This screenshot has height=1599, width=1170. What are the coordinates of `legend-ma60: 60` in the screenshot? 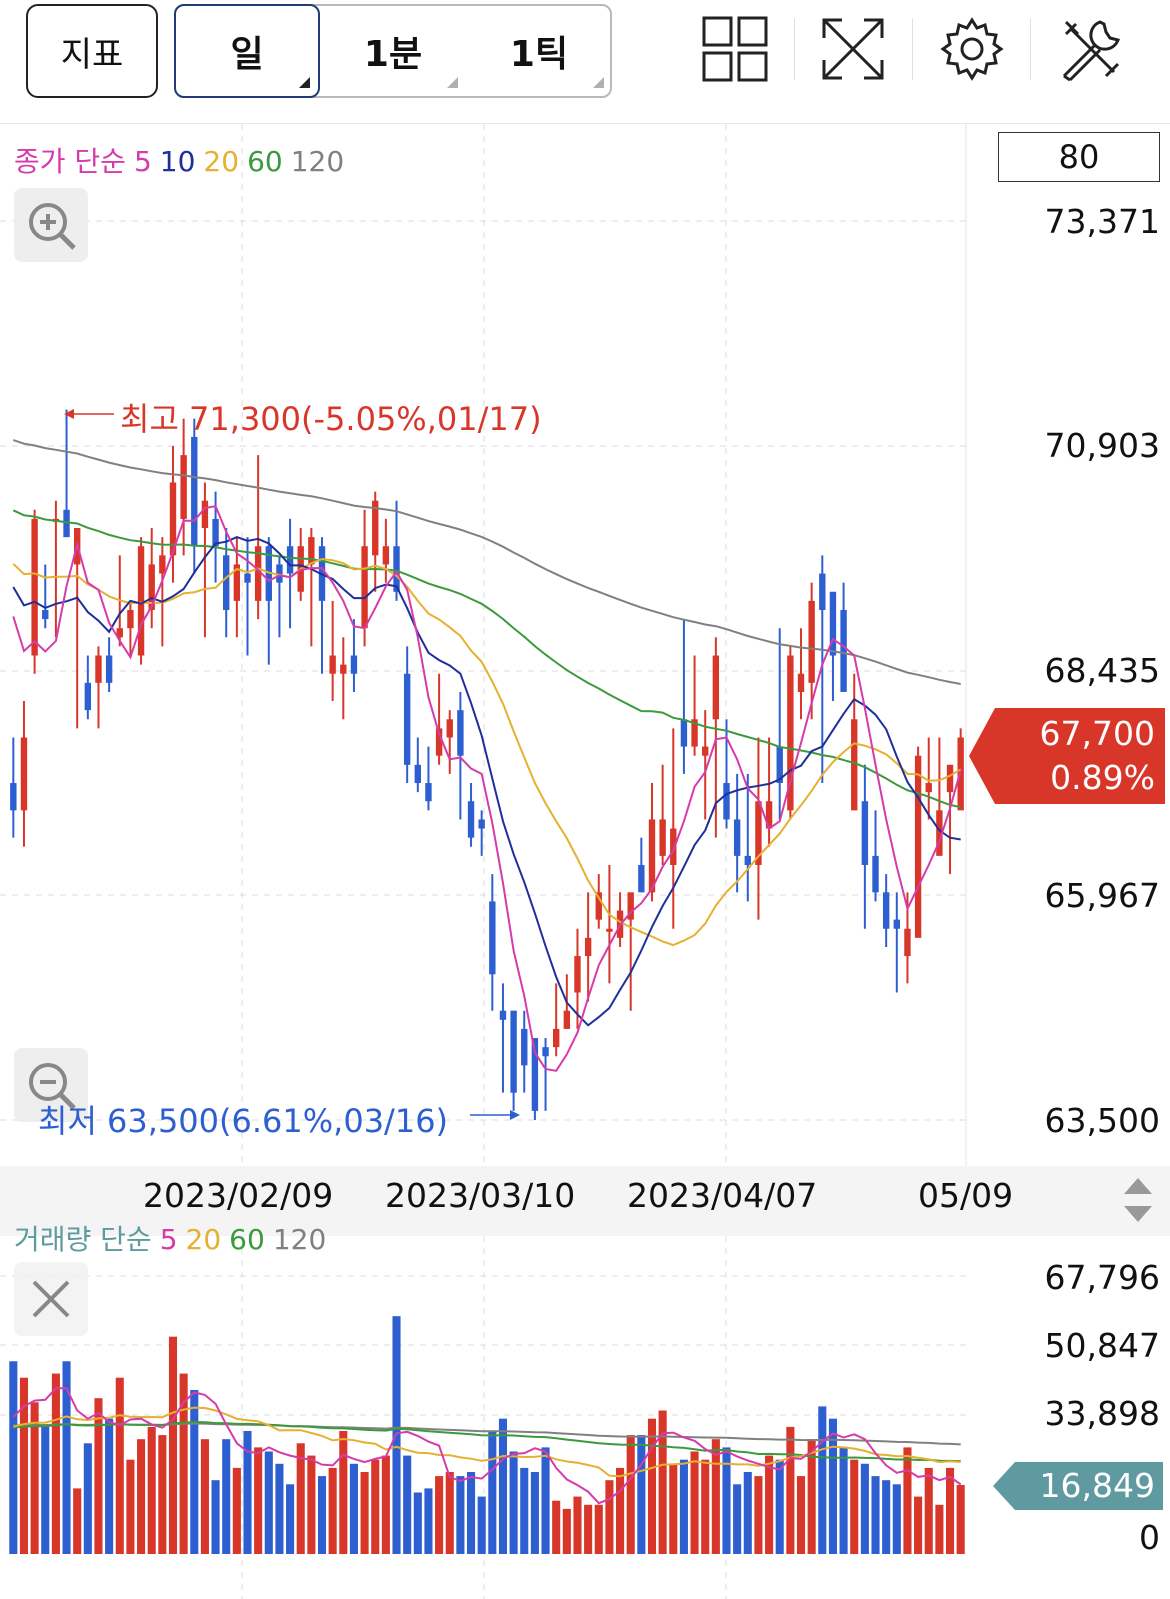 It's located at (265, 161).